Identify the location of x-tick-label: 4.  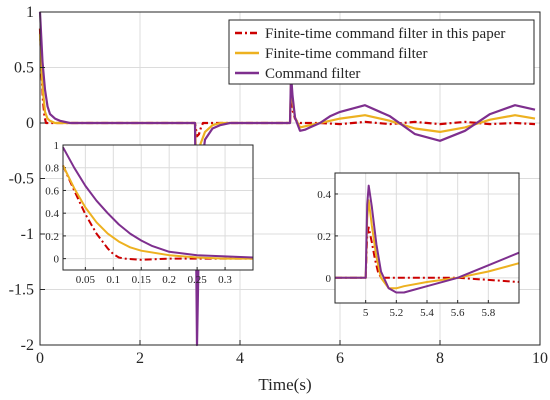
(240, 358).